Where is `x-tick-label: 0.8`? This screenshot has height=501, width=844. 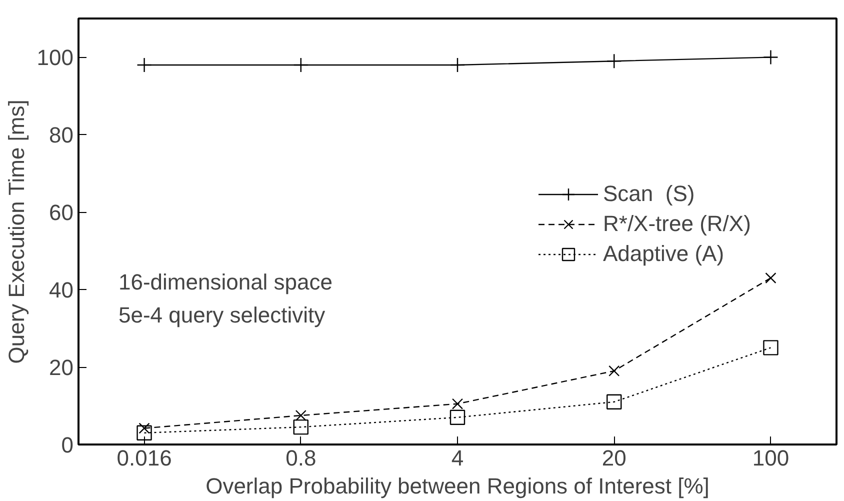
x-tick-label: 0.8 is located at coordinates (301, 458).